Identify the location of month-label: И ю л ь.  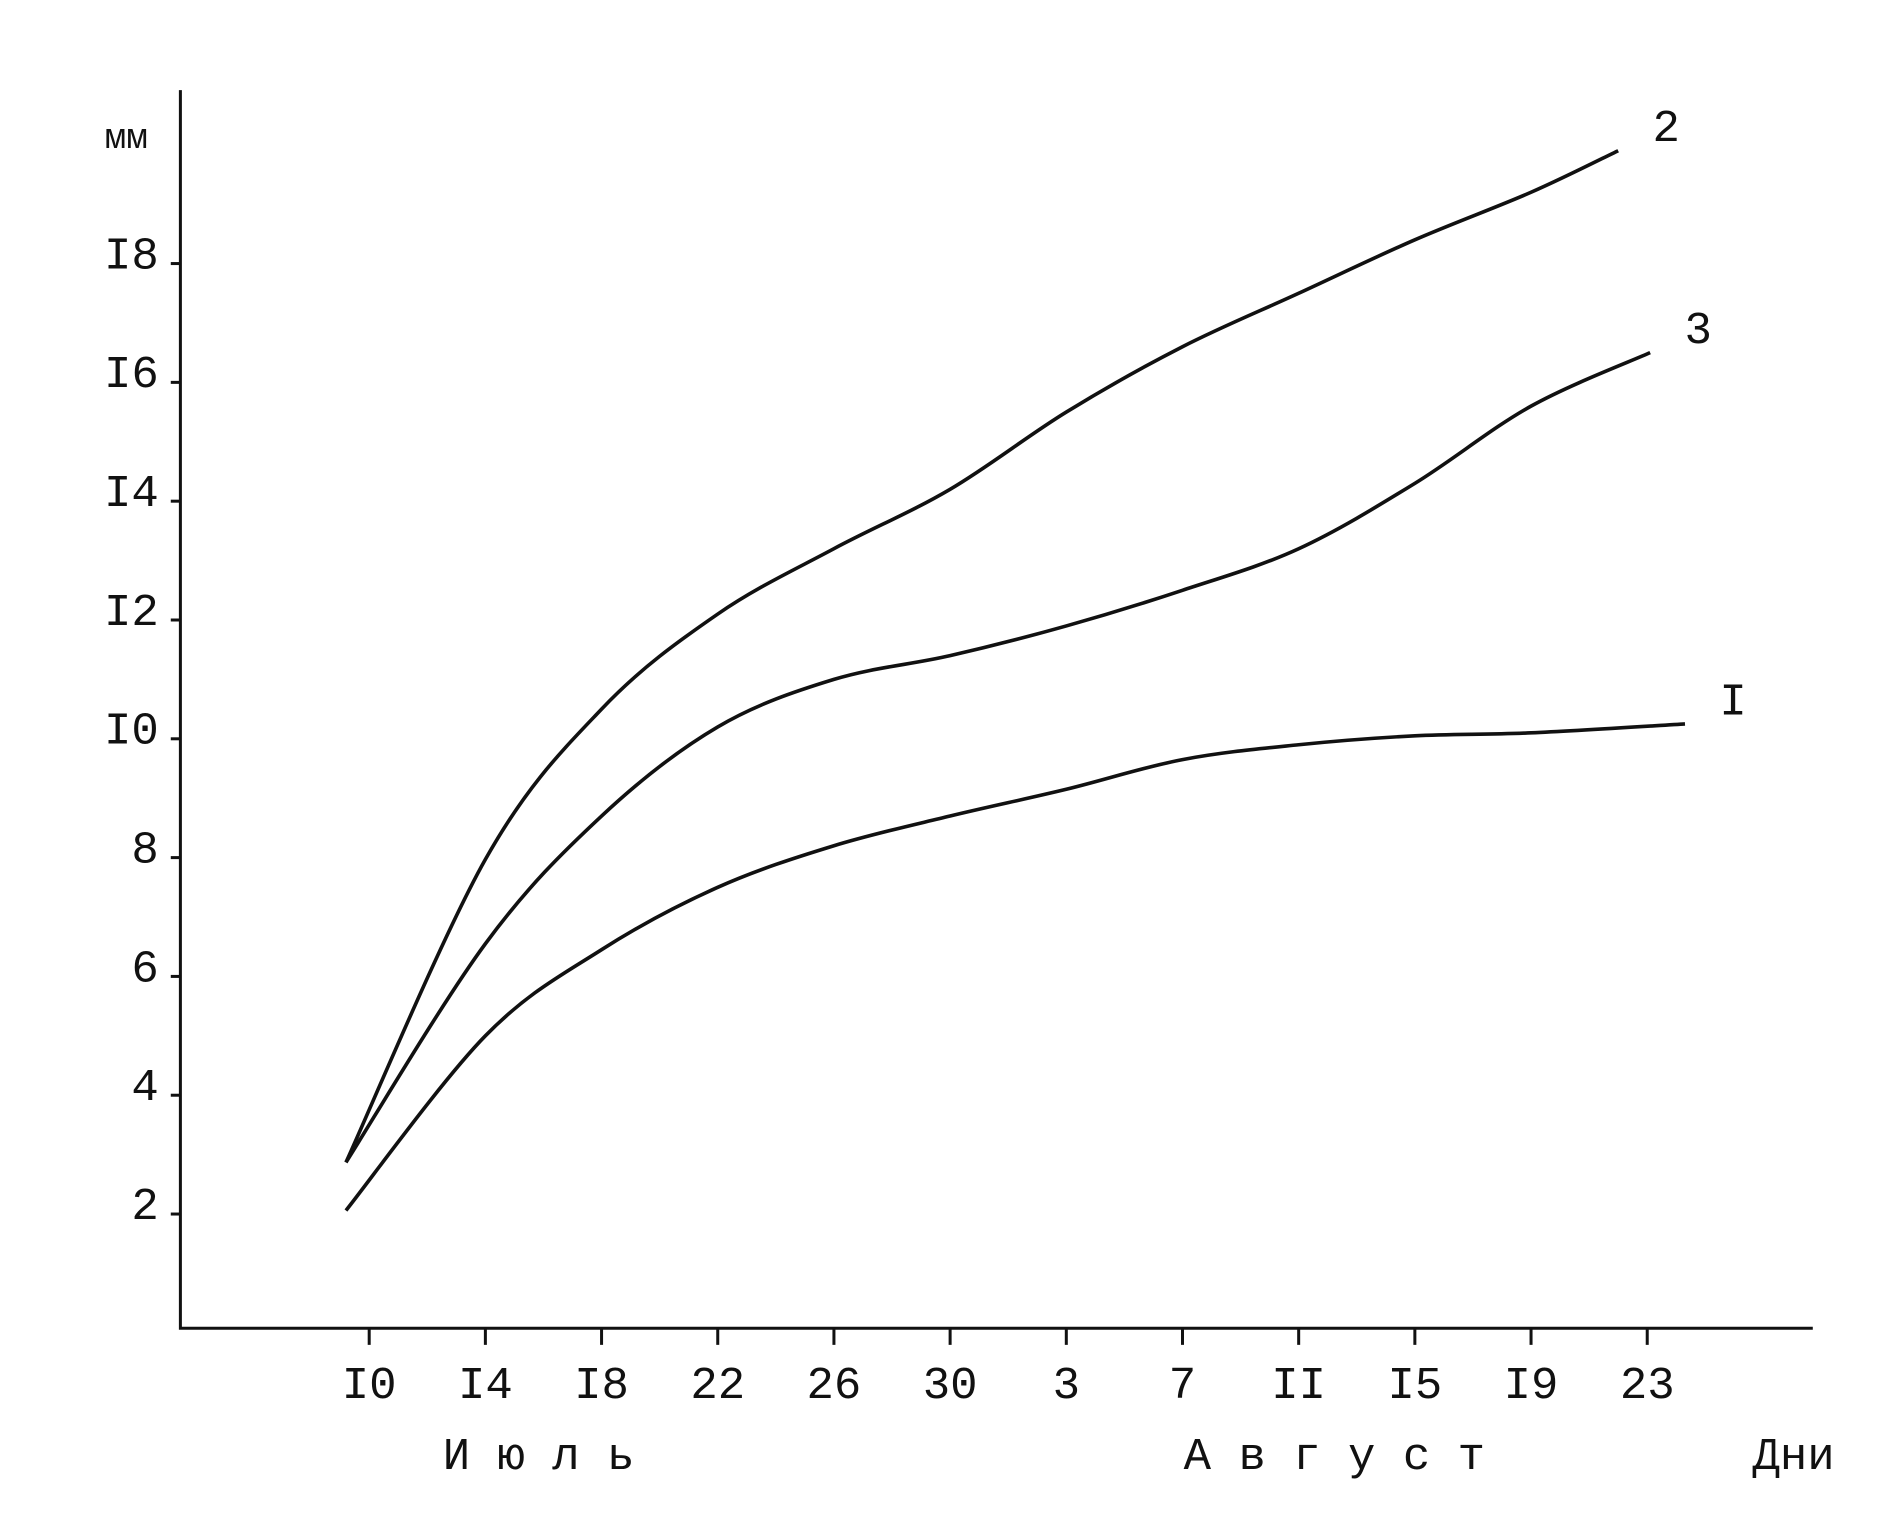
(539, 1457).